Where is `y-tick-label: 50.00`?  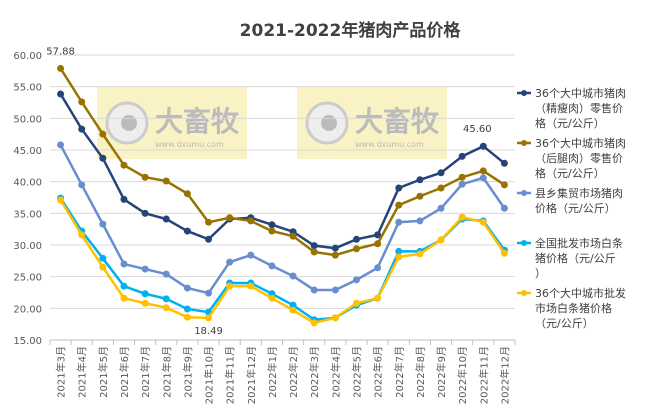
y-tick-label: 50.00 is located at coordinates (27, 119).